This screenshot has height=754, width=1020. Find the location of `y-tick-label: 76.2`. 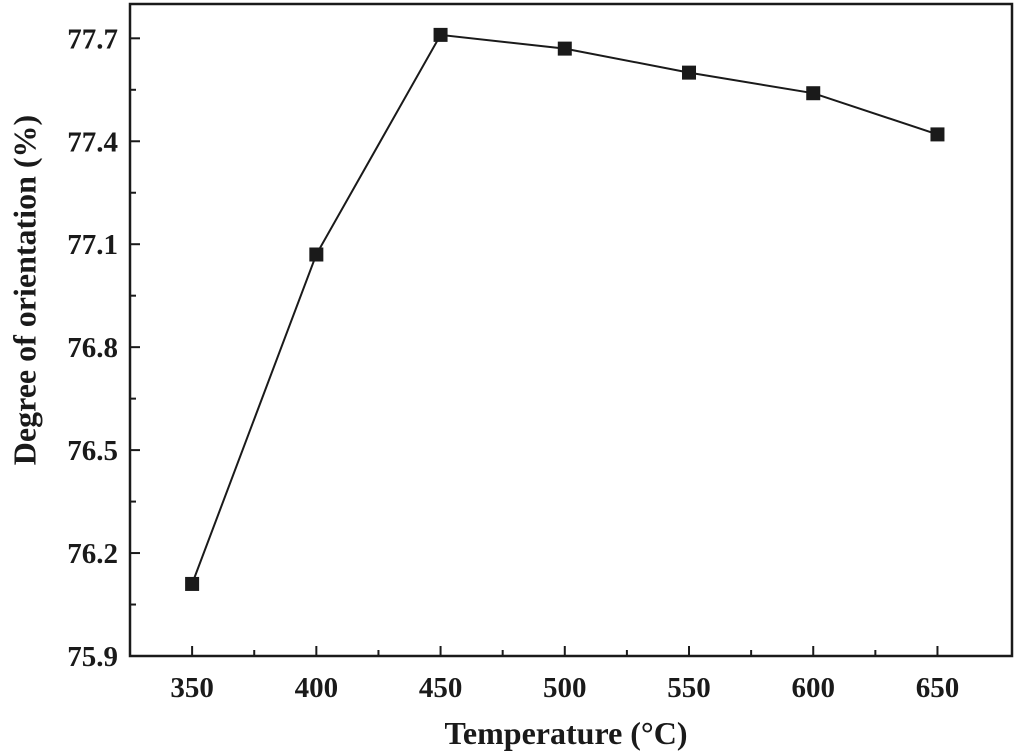

y-tick-label: 76.2 is located at coordinates (92, 554).